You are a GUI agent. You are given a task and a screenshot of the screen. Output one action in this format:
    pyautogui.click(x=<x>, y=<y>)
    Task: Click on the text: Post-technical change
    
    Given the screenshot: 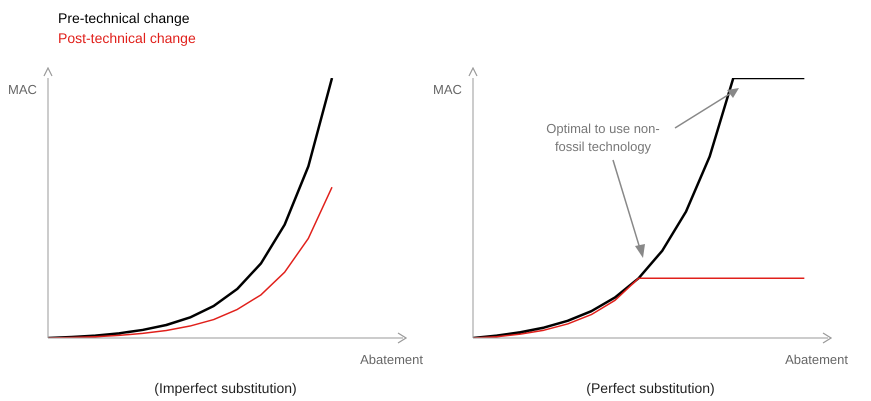 What is the action you would take?
    pyautogui.click(x=127, y=38)
    